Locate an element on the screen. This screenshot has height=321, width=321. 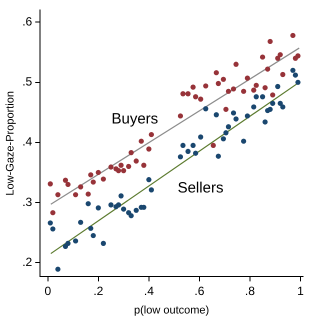
x-tick-label: 1 is located at coordinates (300, 291).